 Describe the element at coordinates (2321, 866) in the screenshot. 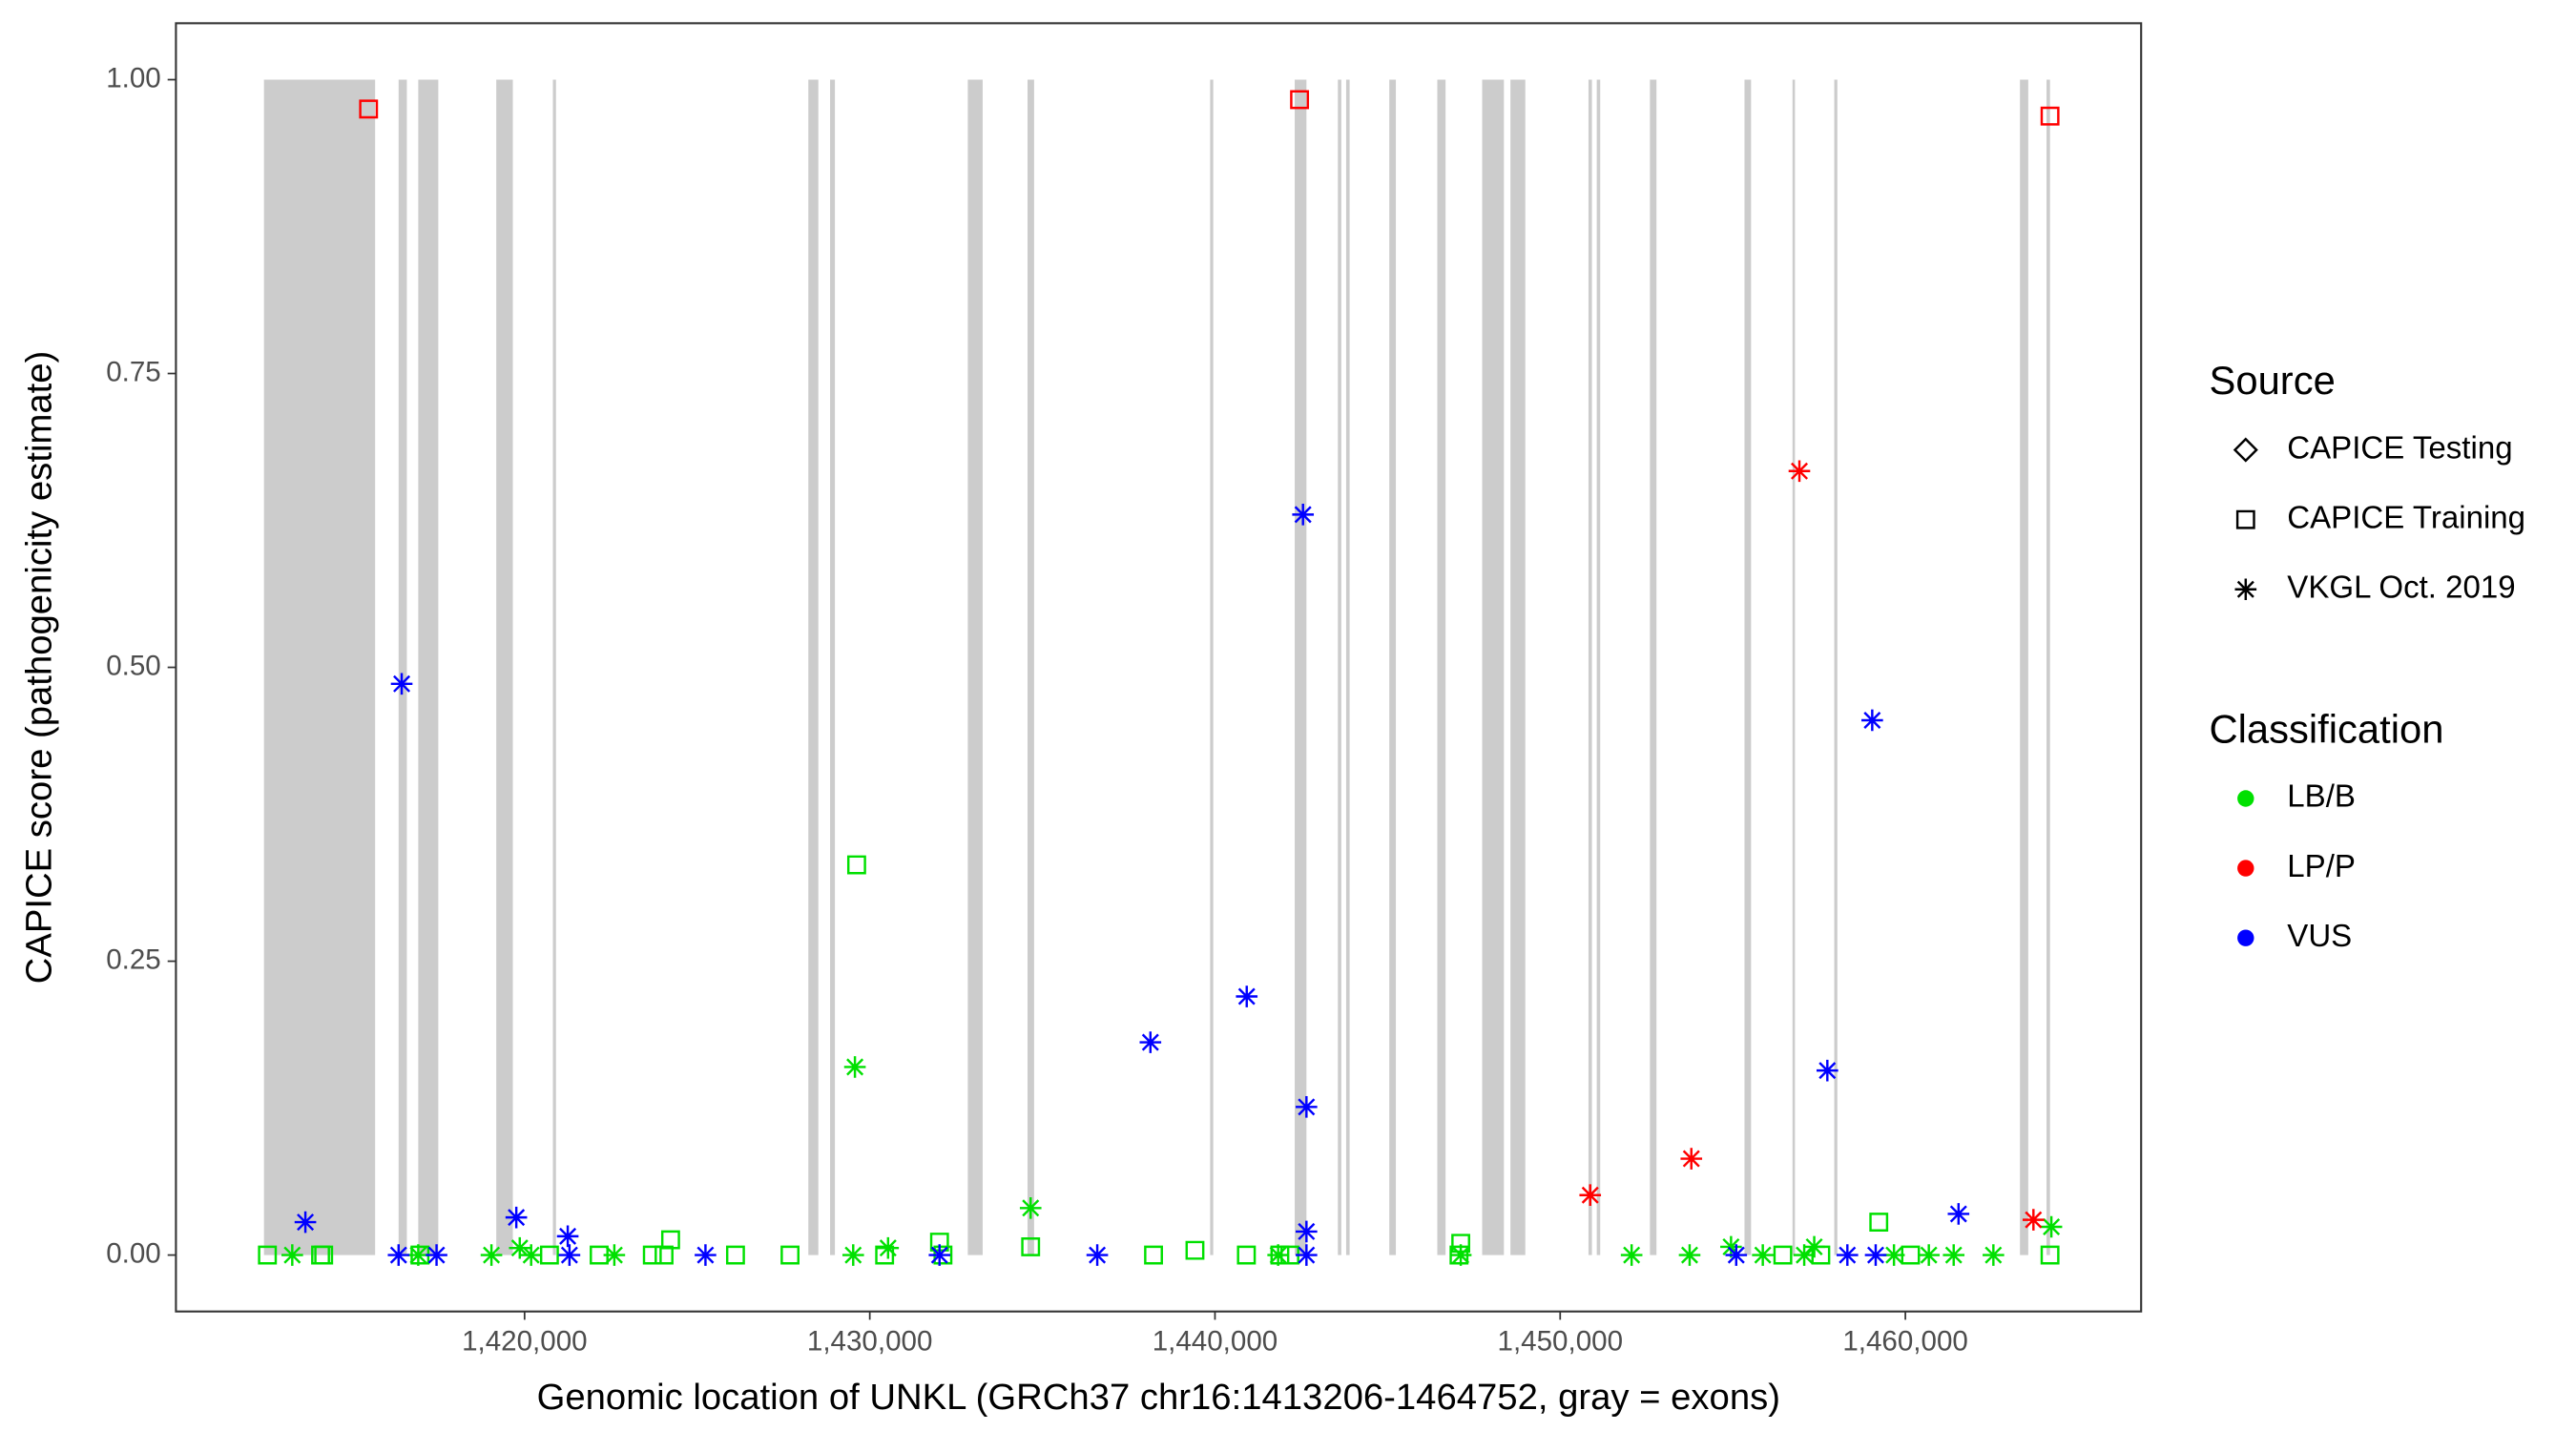

I see `legend-label: LP/P` at that location.